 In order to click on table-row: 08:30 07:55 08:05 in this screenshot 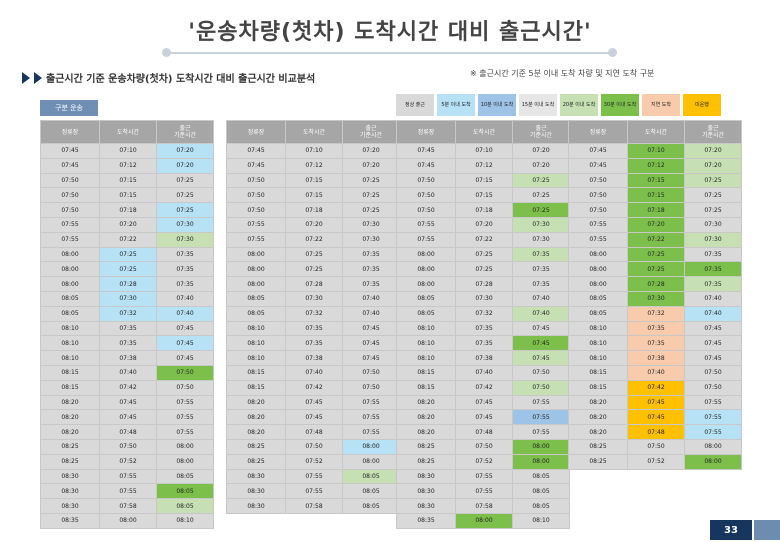, I will do `click(127, 491)`.